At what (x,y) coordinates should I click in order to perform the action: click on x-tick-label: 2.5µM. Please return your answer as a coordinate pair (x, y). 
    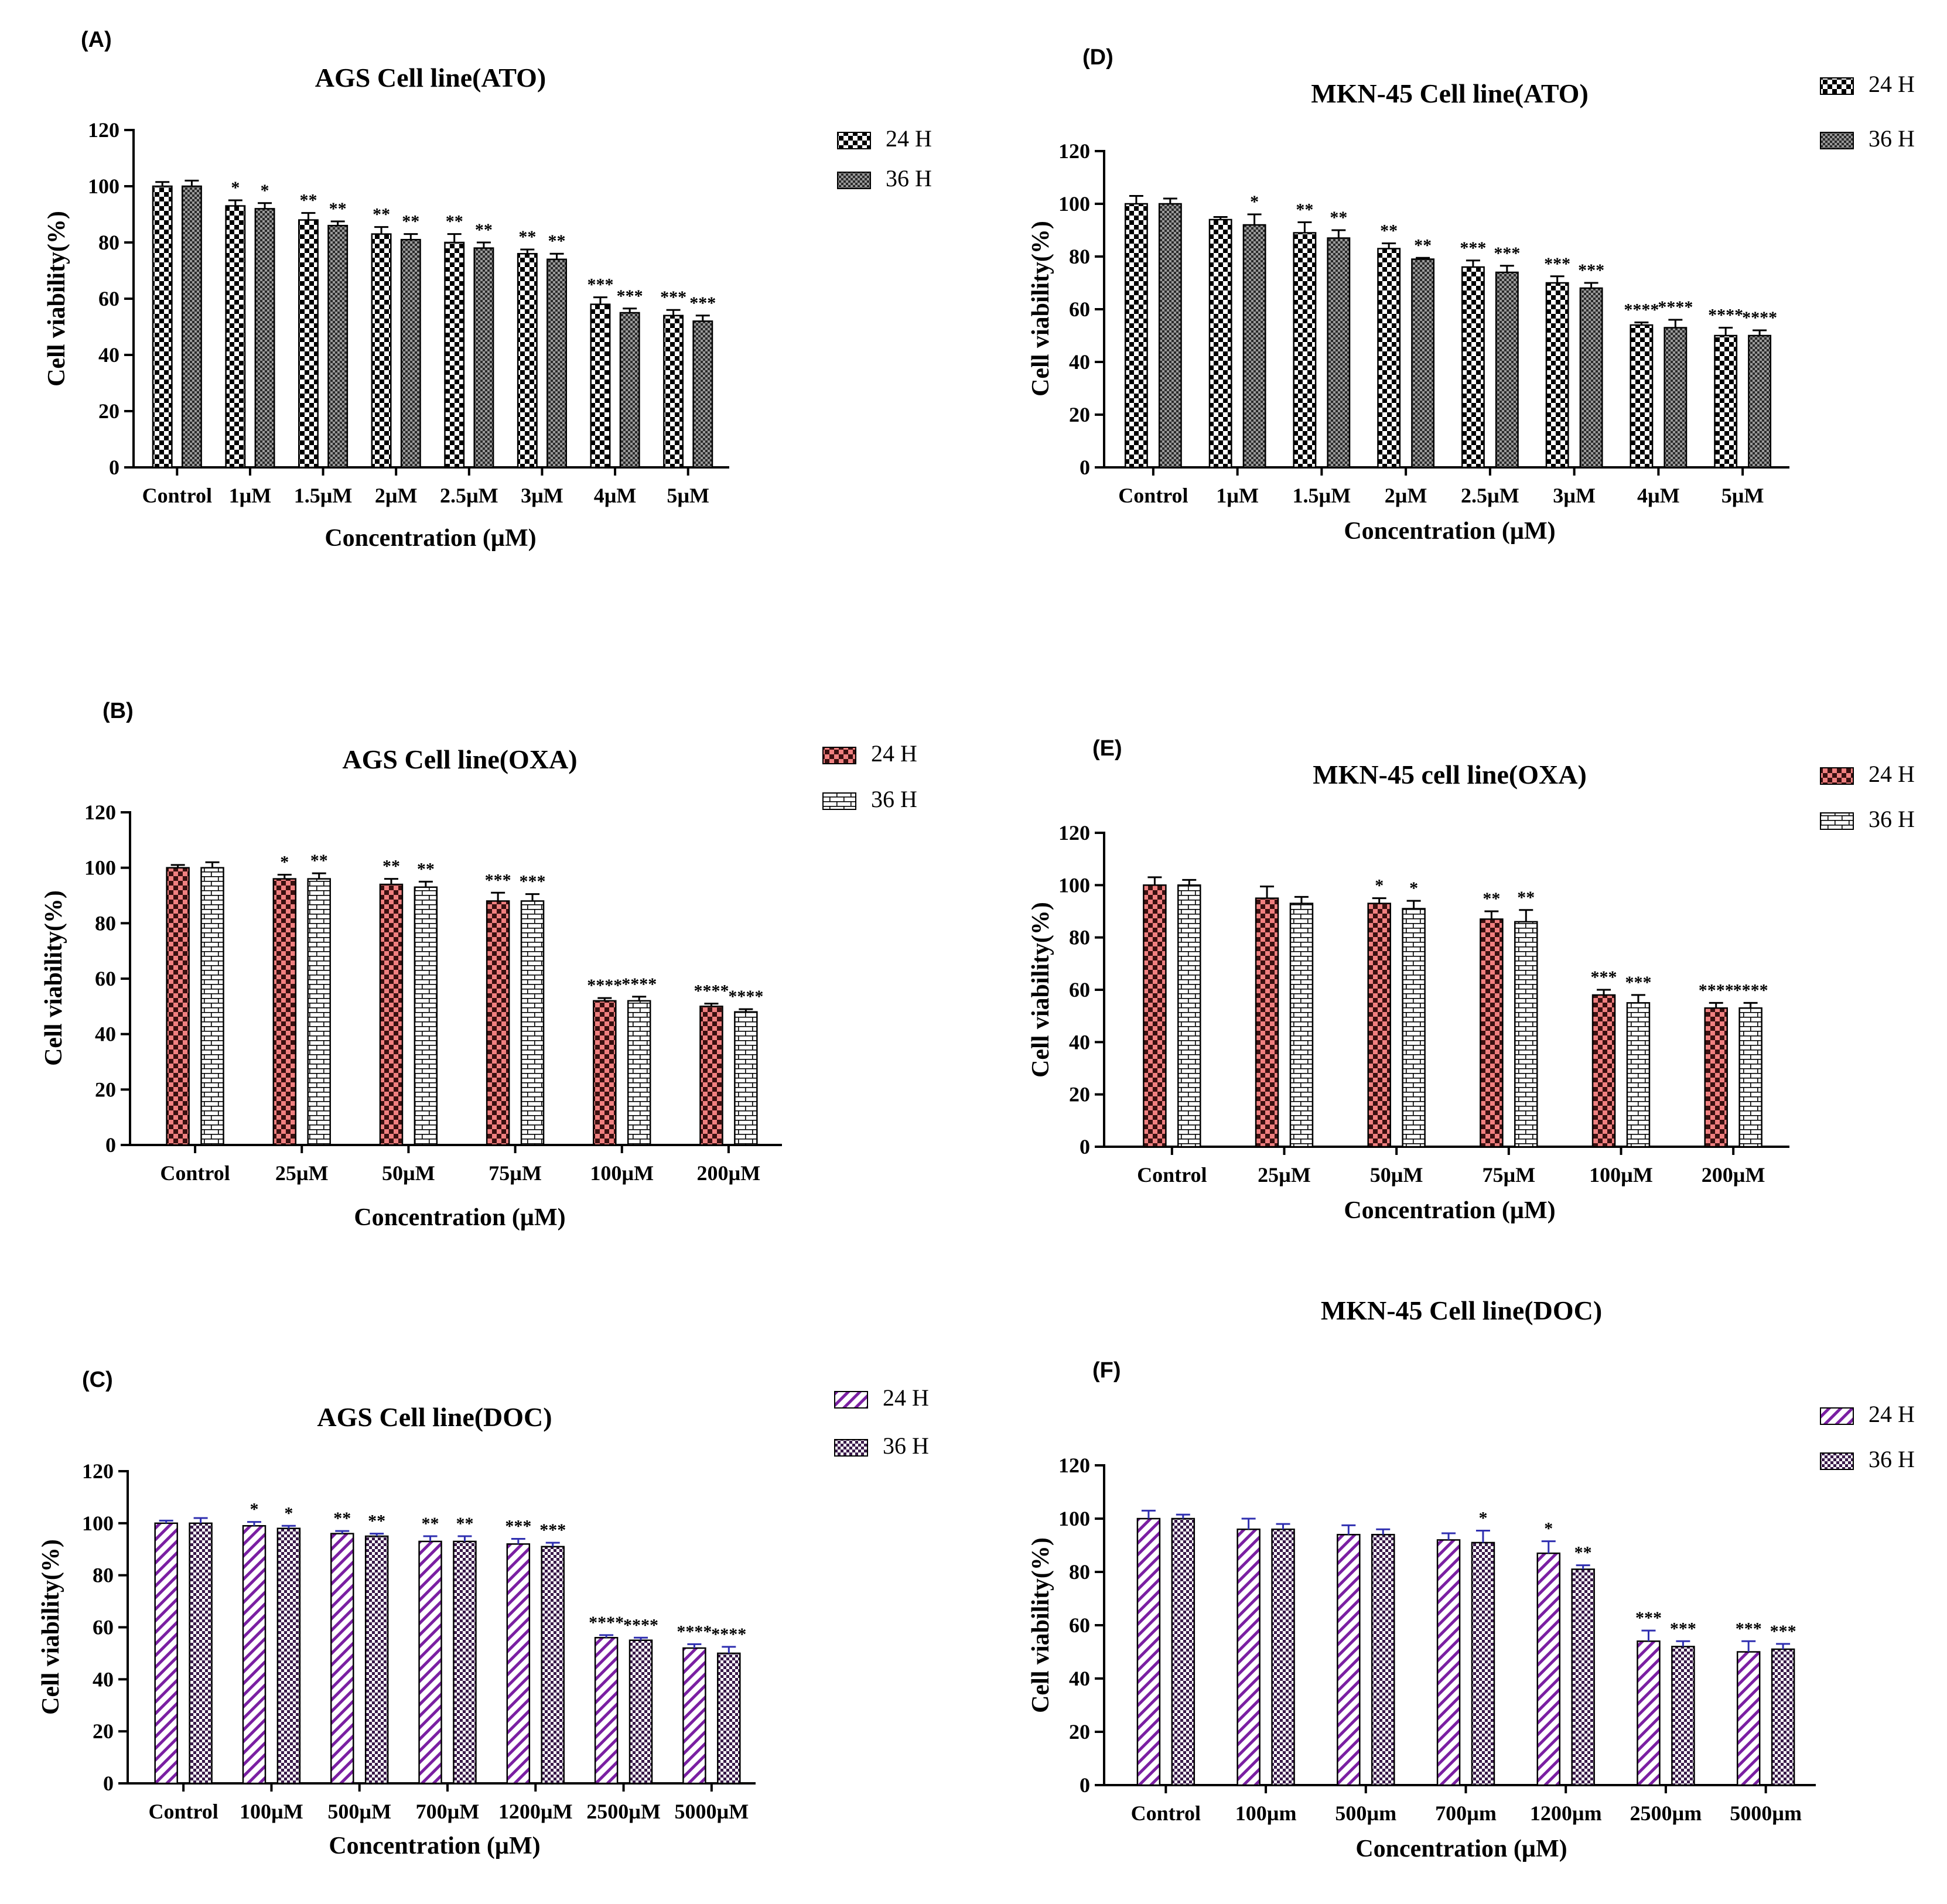
    Looking at the image, I should click on (1490, 495).